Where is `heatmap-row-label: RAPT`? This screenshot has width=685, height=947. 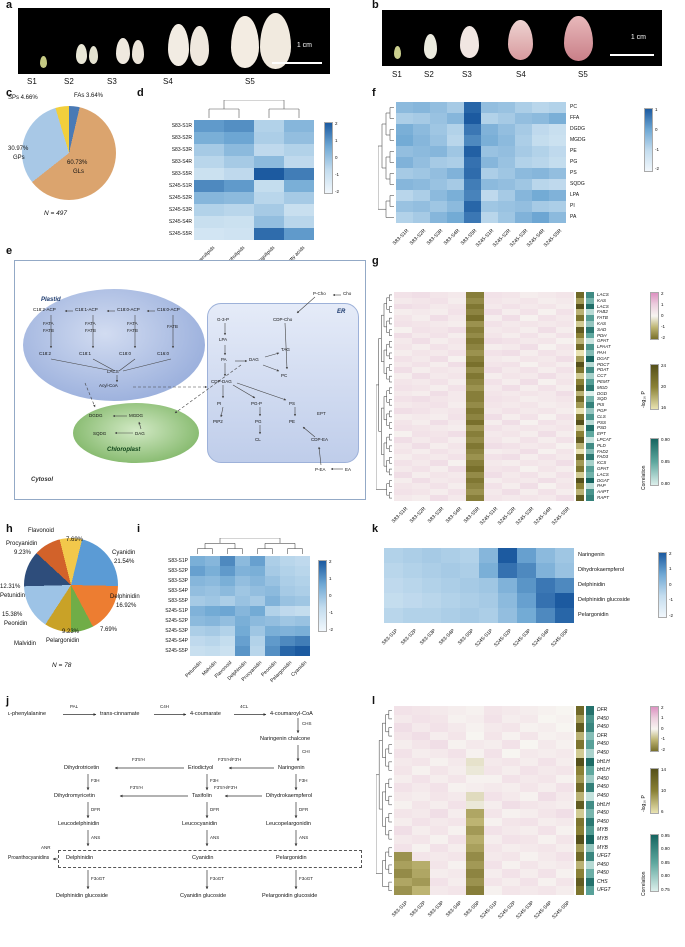
heatmap-row-label: RAPT is located at coordinates (603, 497).